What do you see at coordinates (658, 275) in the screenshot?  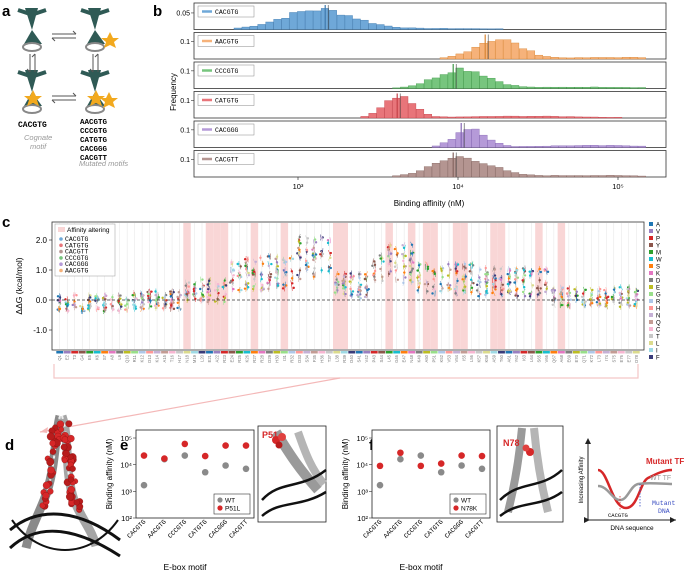 I see `aa-legend-label: K` at bounding box center [658, 275].